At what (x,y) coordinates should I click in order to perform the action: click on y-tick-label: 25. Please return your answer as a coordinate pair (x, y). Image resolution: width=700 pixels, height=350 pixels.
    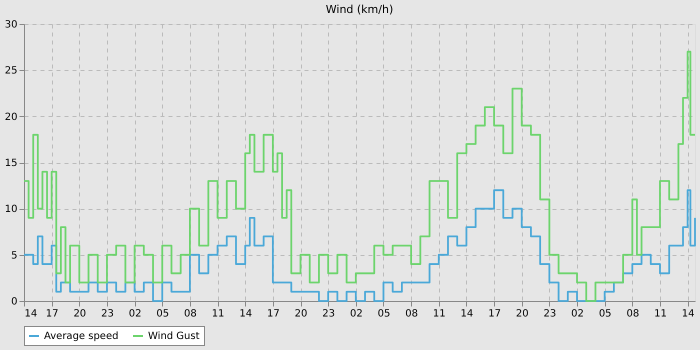
    Looking at the image, I should click on (11, 71).